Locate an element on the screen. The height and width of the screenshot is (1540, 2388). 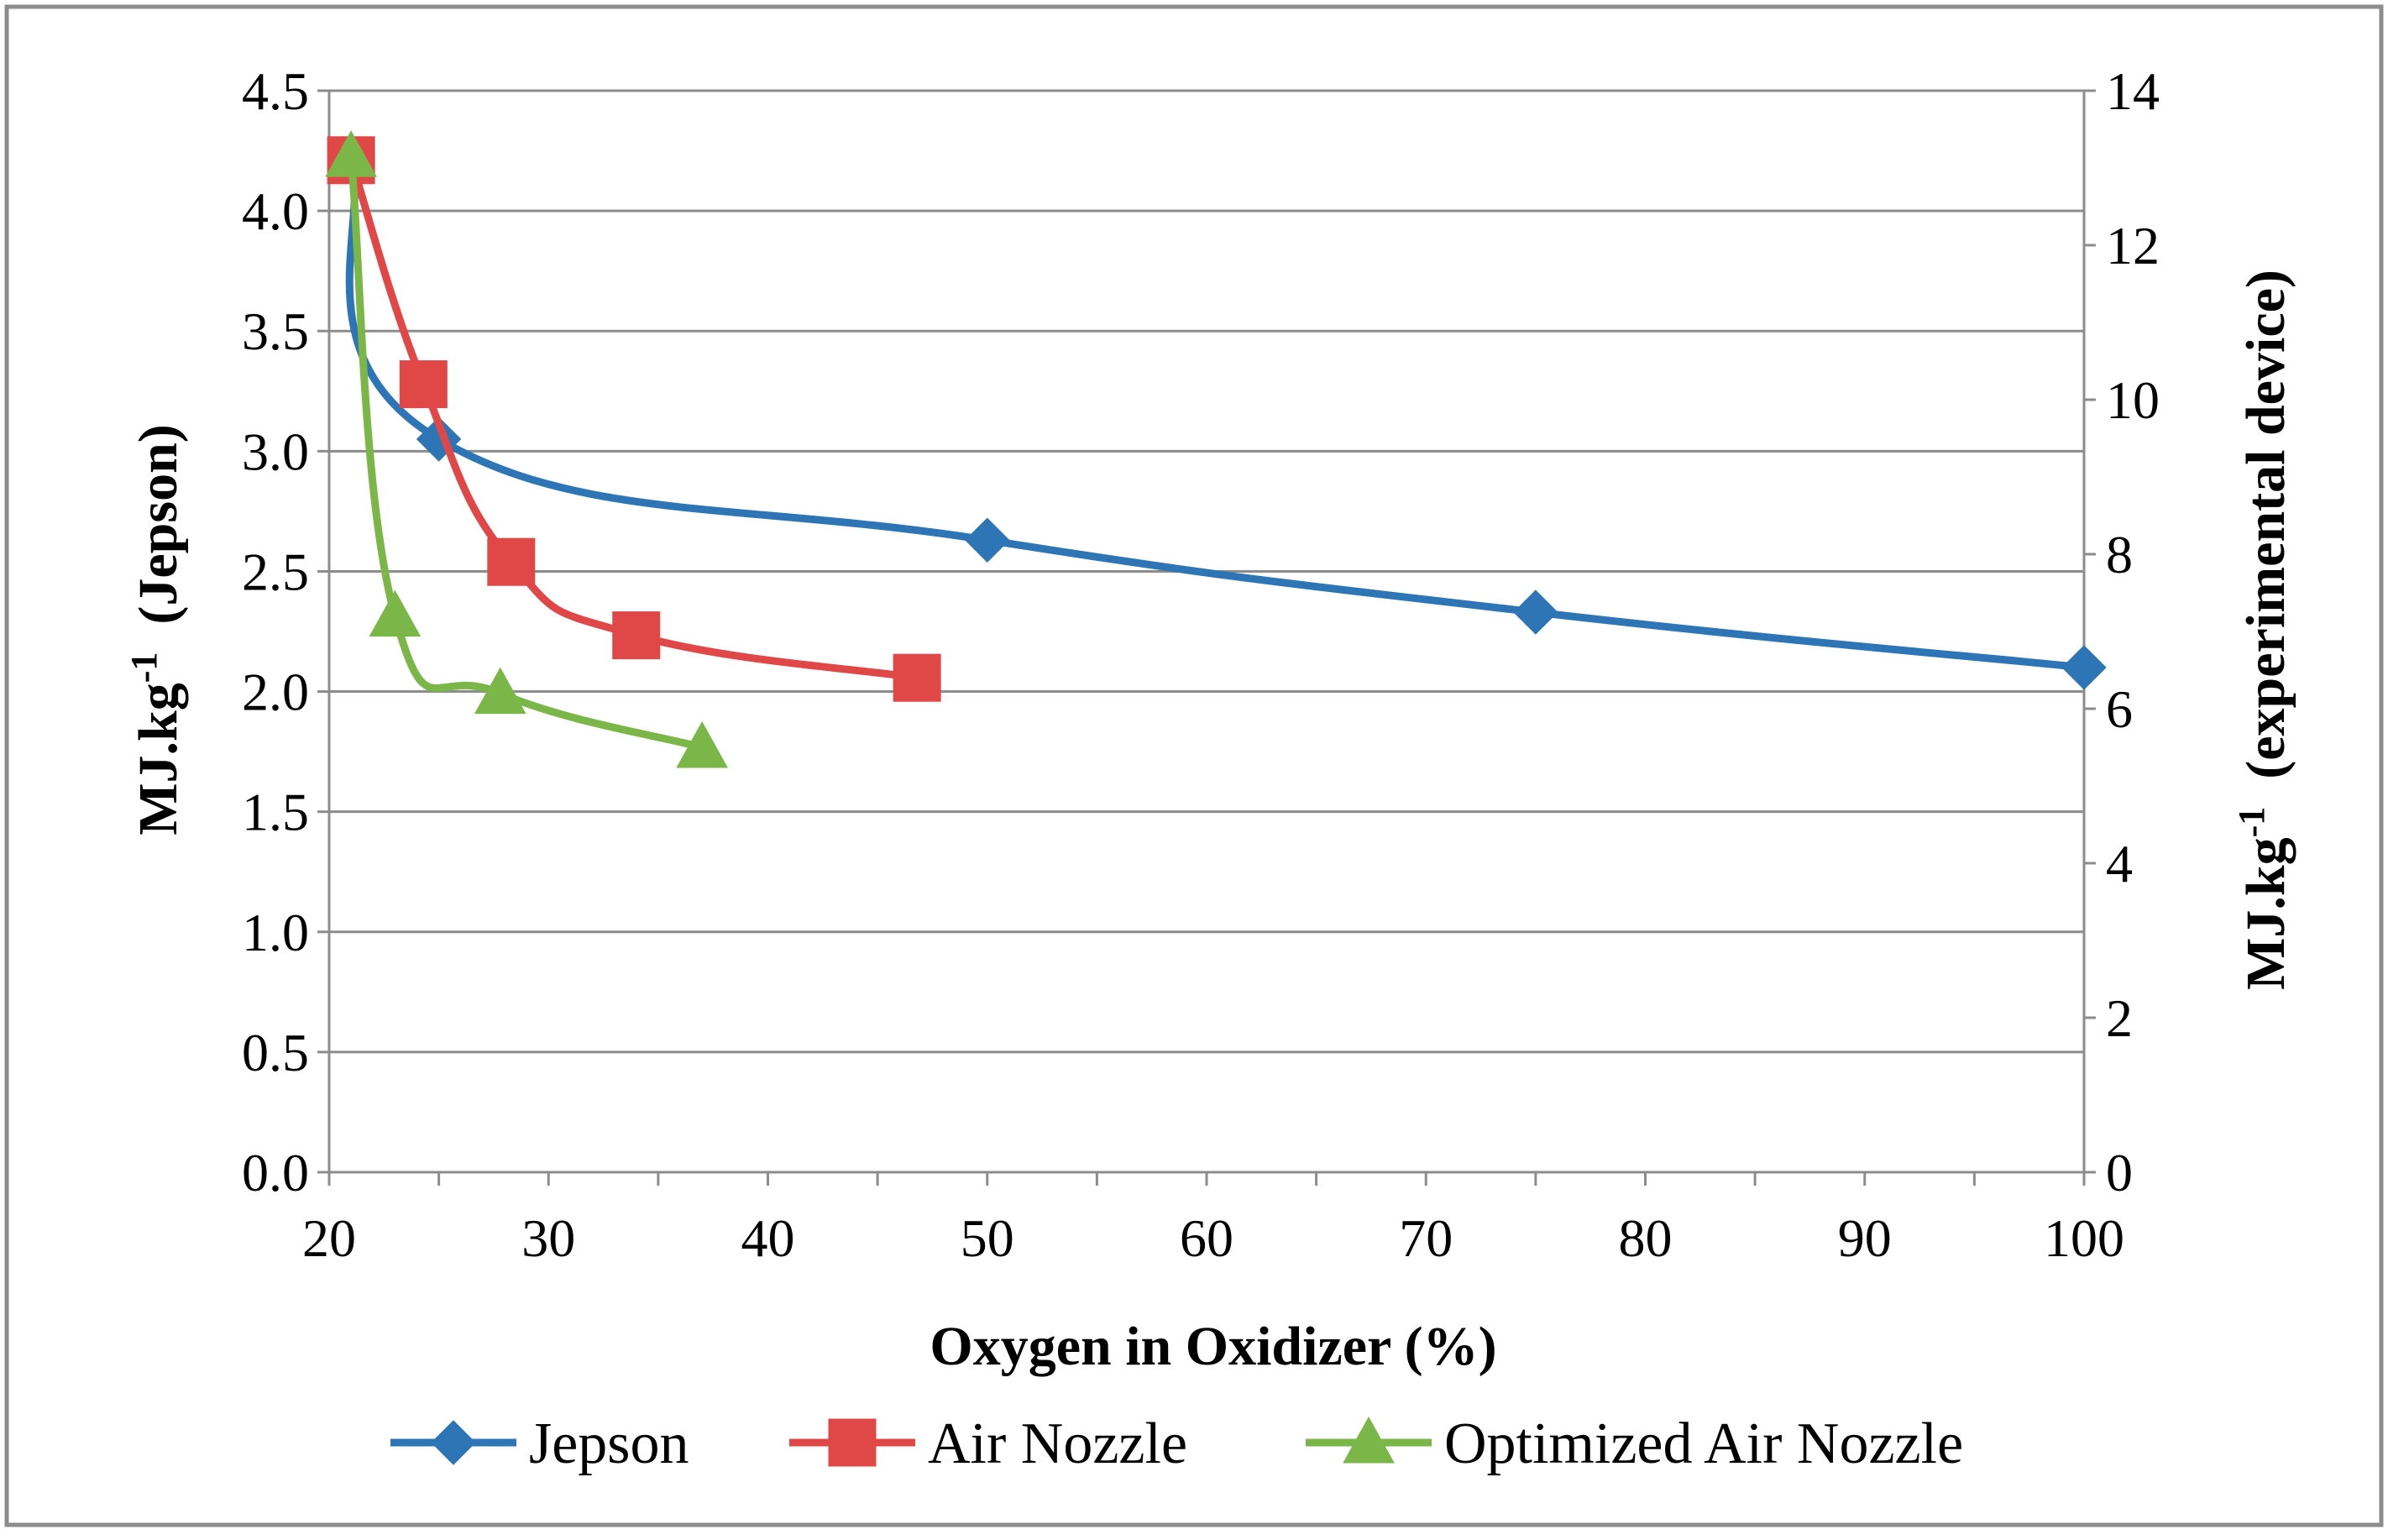
legend-label: Optimized Air Nozzle is located at coordinates (1703, 1444).